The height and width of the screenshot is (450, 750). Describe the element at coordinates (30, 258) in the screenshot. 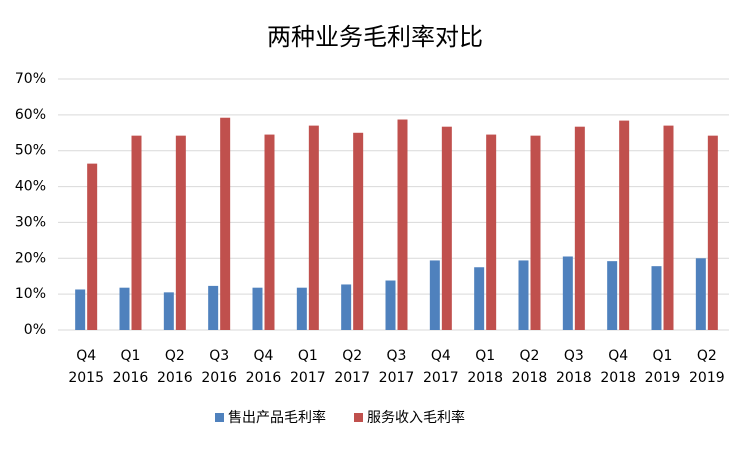

I see `y-tick-label: 20%` at that location.